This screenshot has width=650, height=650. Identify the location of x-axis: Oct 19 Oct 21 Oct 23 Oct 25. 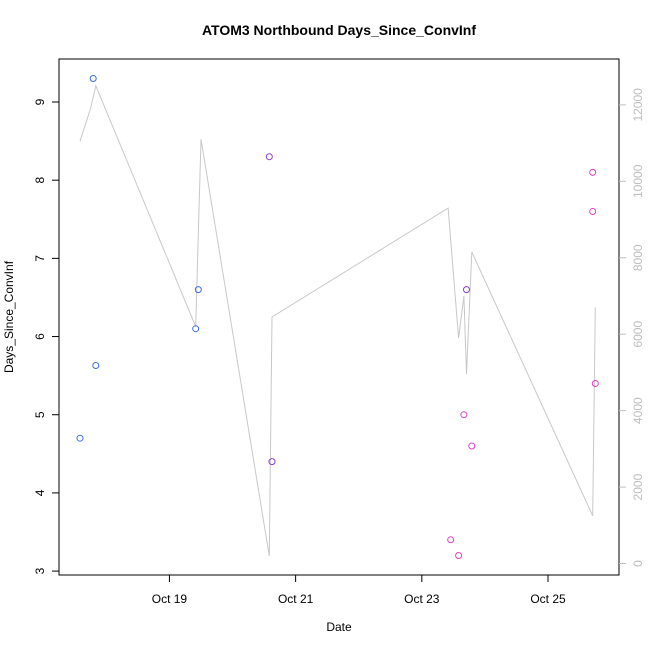
(359, 590).